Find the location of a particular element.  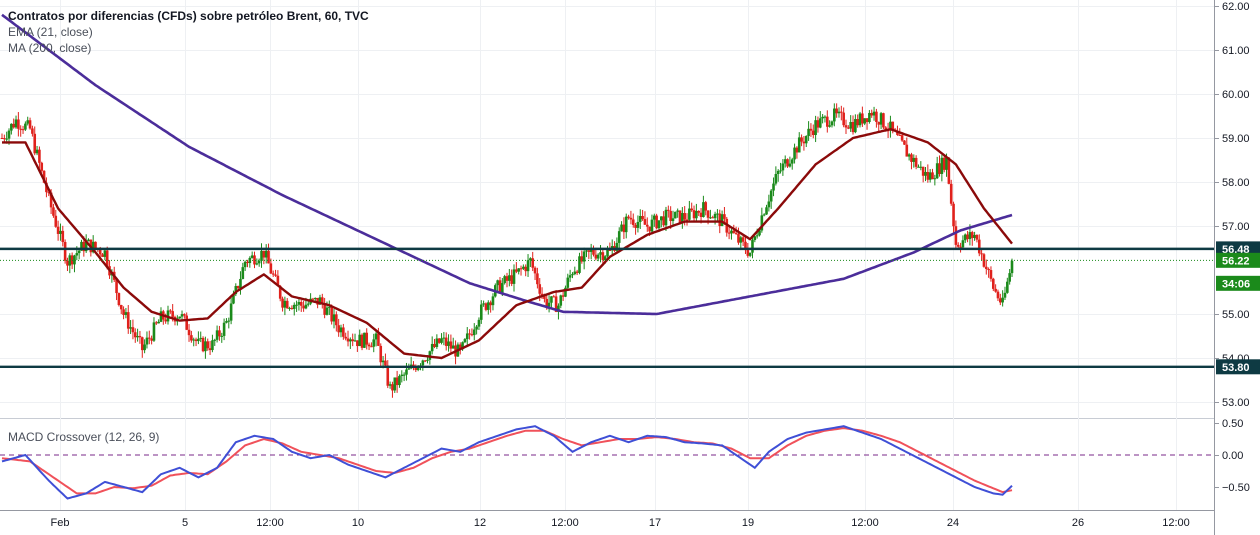

macd-title: MACD Crossover (12, 26, 9) is located at coordinates (84, 437).